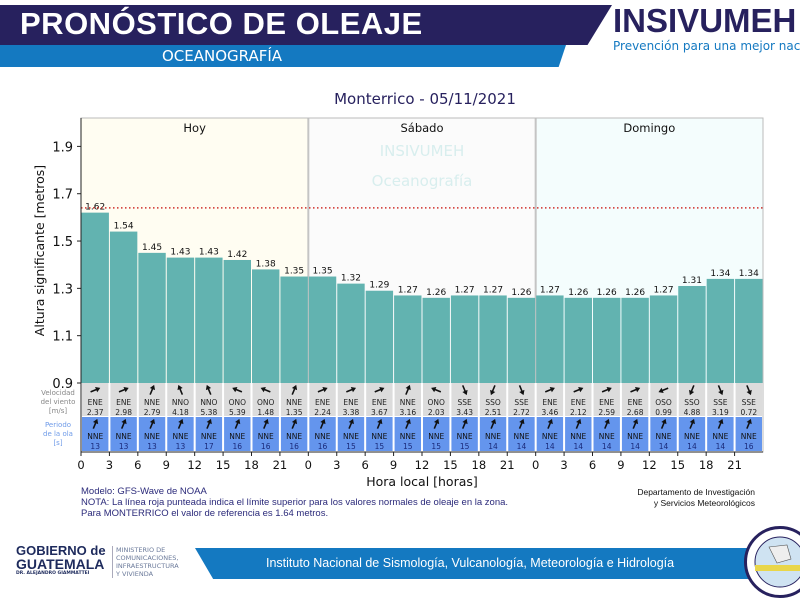 This screenshot has height=600, width=800. What do you see at coordinates (393, 465) in the screenshot?
I see `x-tick-label: 9` at bounding box center [393, 465].